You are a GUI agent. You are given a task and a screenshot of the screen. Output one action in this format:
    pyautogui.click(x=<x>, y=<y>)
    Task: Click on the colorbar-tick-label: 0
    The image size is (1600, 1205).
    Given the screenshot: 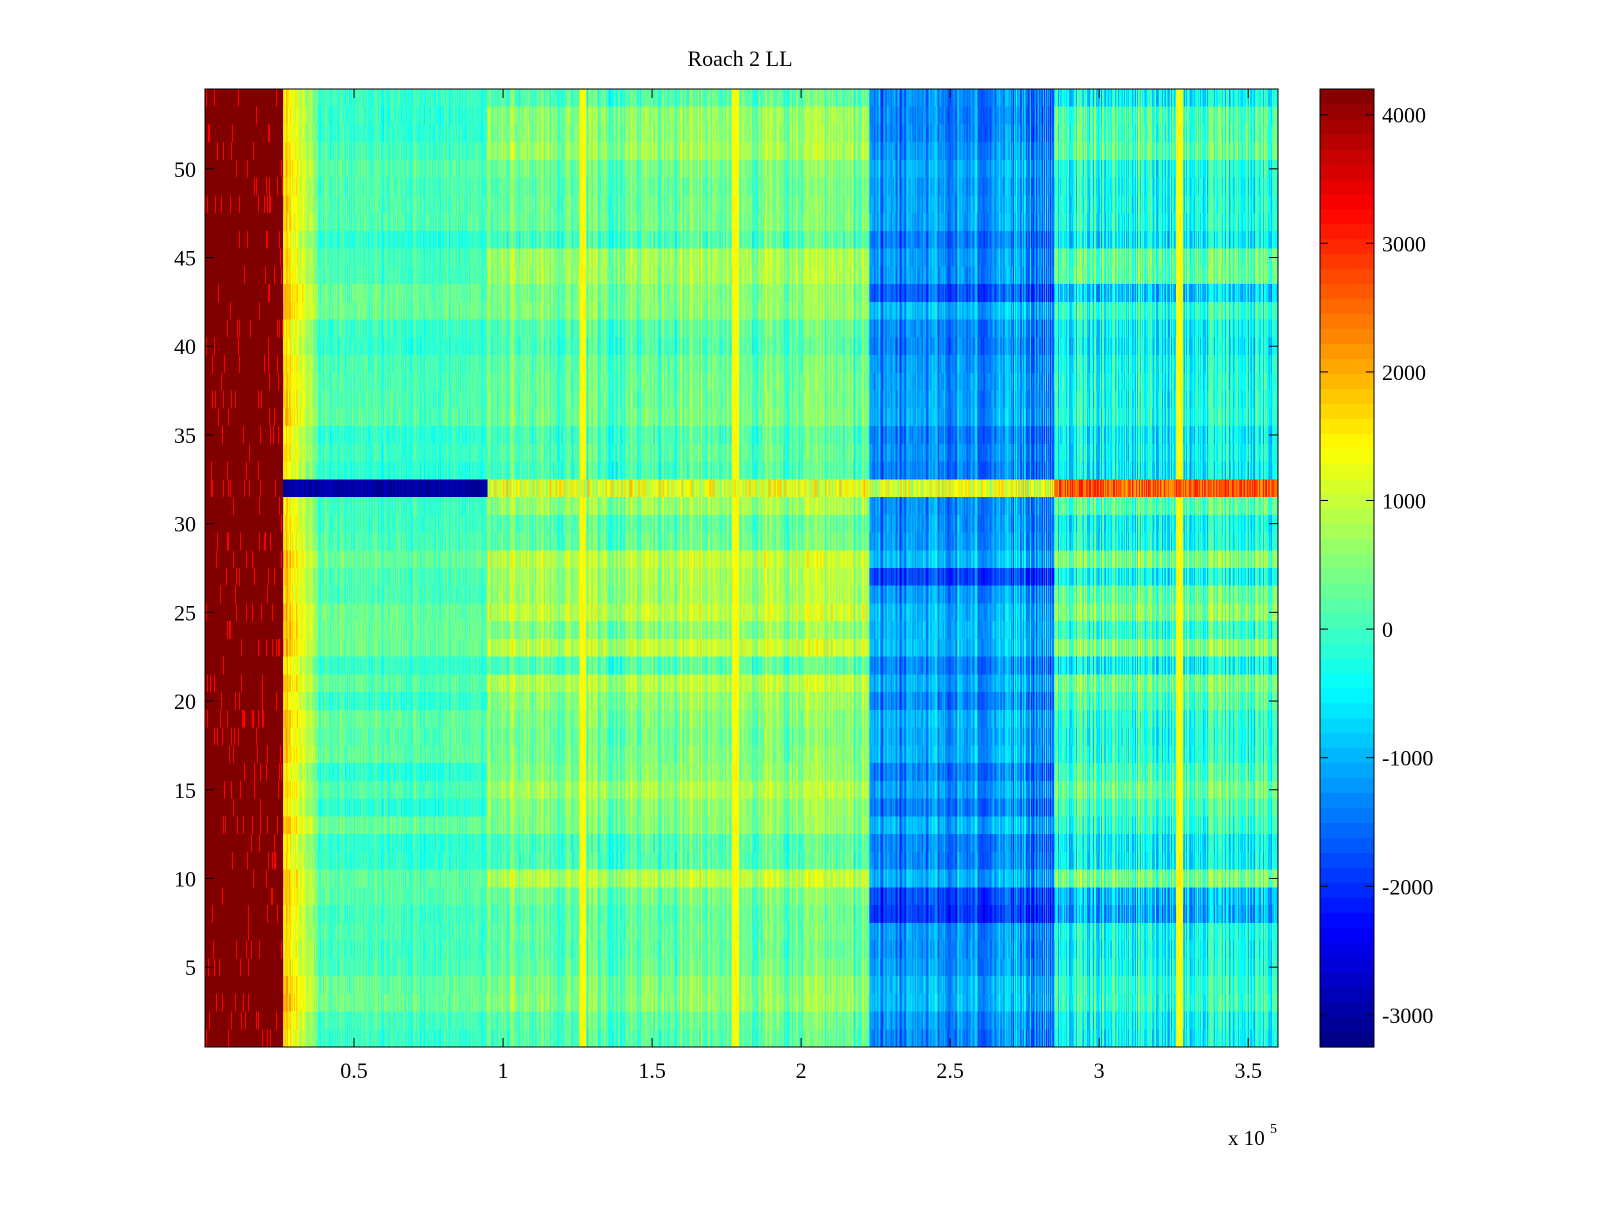 What is the action you would take?
    pyautogui.click(x=1387, y=629)
    